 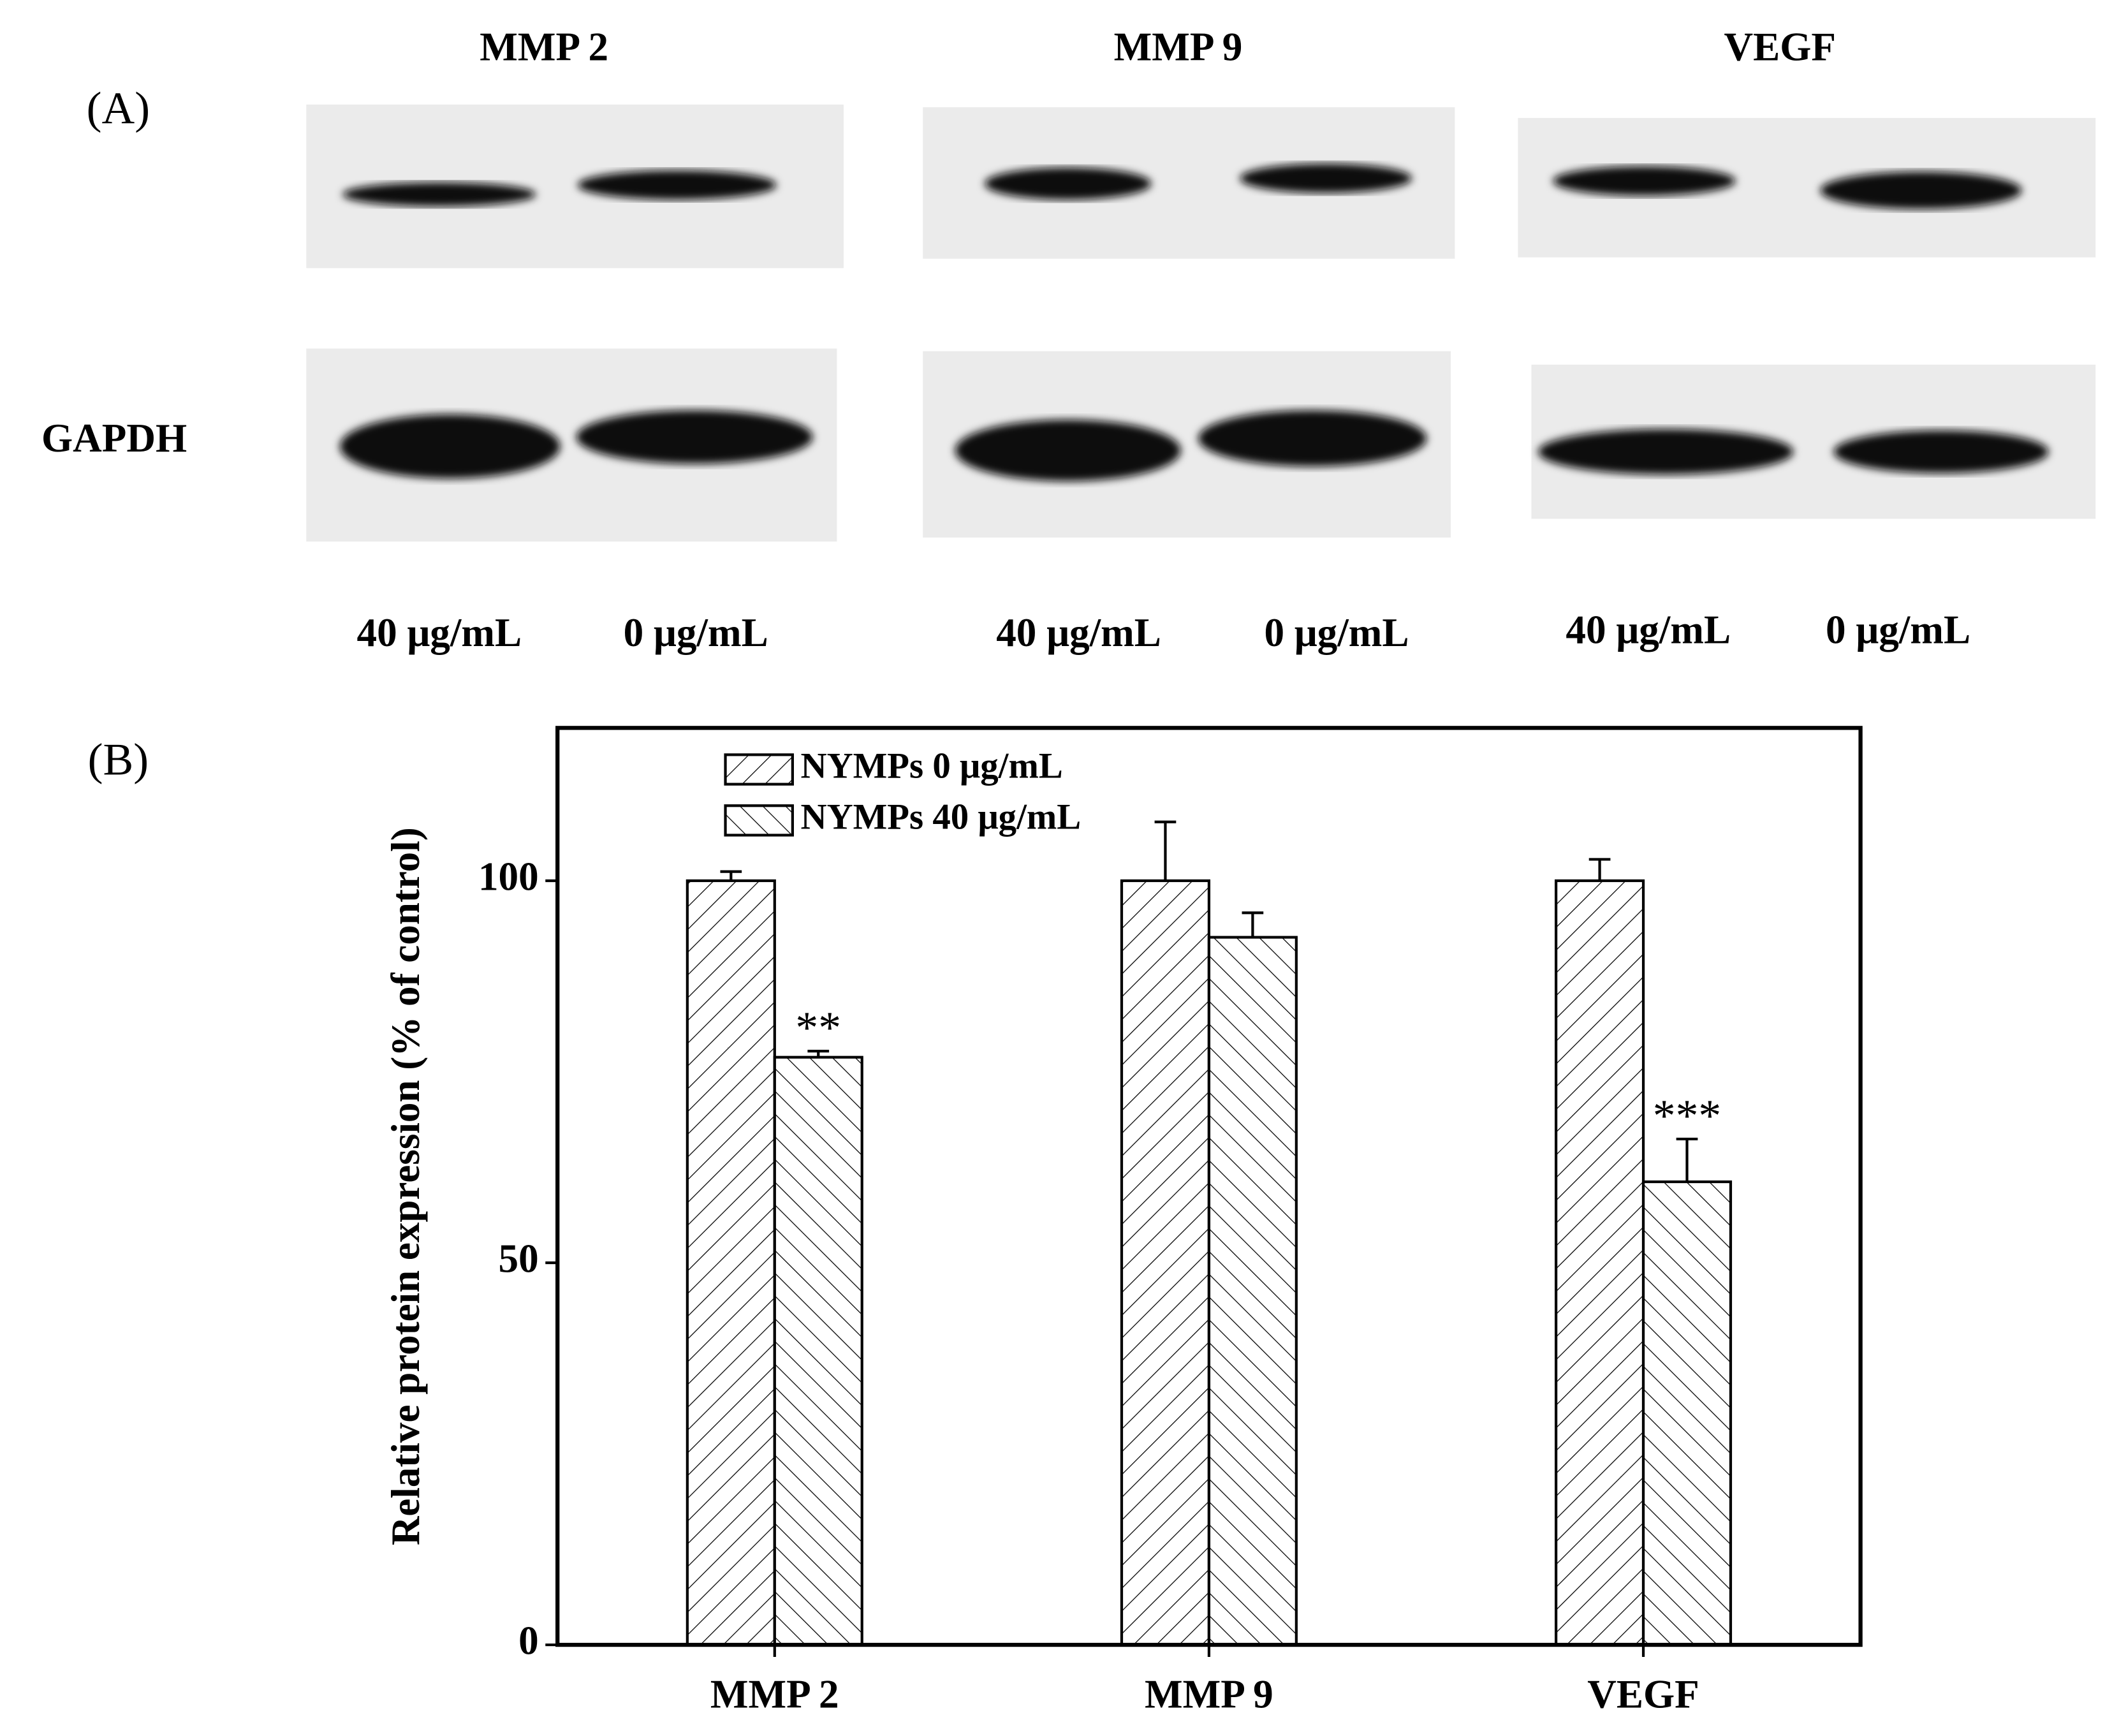 What do you see at coordinates (519, 1259) in the screenshot?
I see `y-tick-label: 50` at bounding box center [519, 1259].